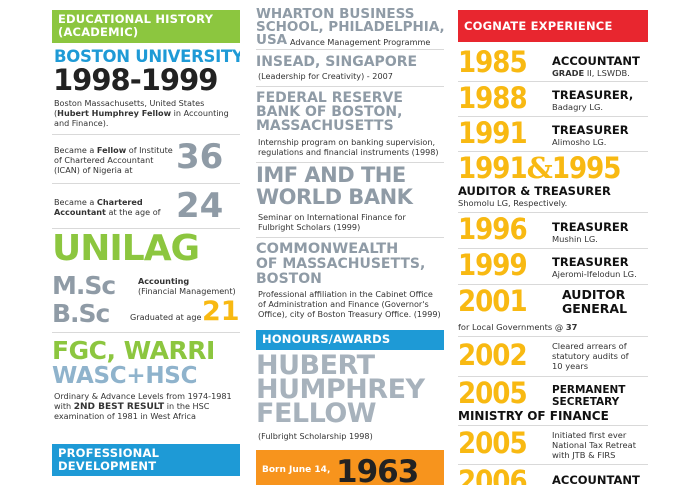  I want to click on item-auditor-treasurer-sub: Shomolu LG, Respectively., so click(513, 203).